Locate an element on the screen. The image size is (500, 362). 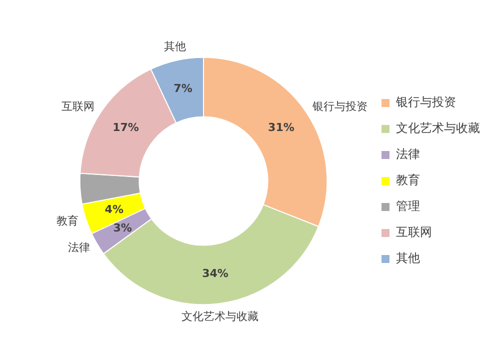
legend-label: 法律 is located at coordinates (408, 154).